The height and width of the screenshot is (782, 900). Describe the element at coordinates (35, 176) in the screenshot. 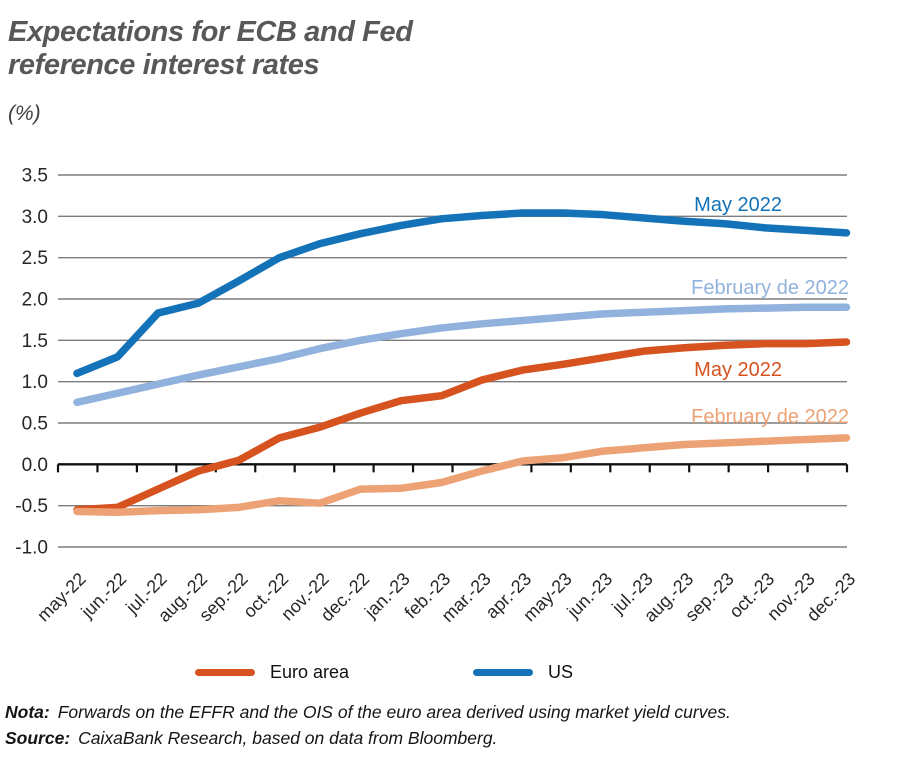

I see `y-tick-label: 3.5` at that location.